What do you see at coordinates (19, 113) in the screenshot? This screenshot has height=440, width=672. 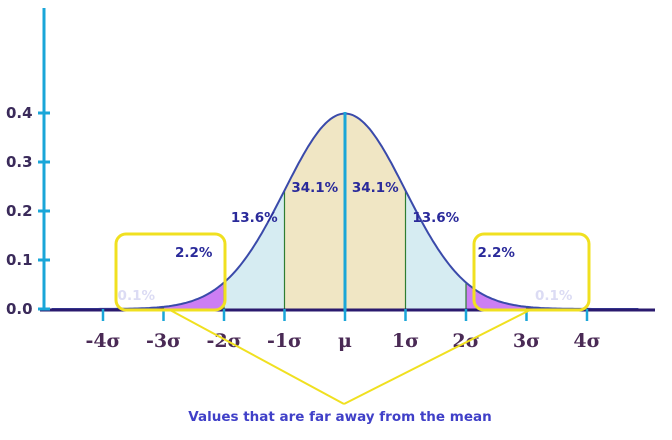 I see `y-tick-label: 0.4` at bounding box center [19, 113].